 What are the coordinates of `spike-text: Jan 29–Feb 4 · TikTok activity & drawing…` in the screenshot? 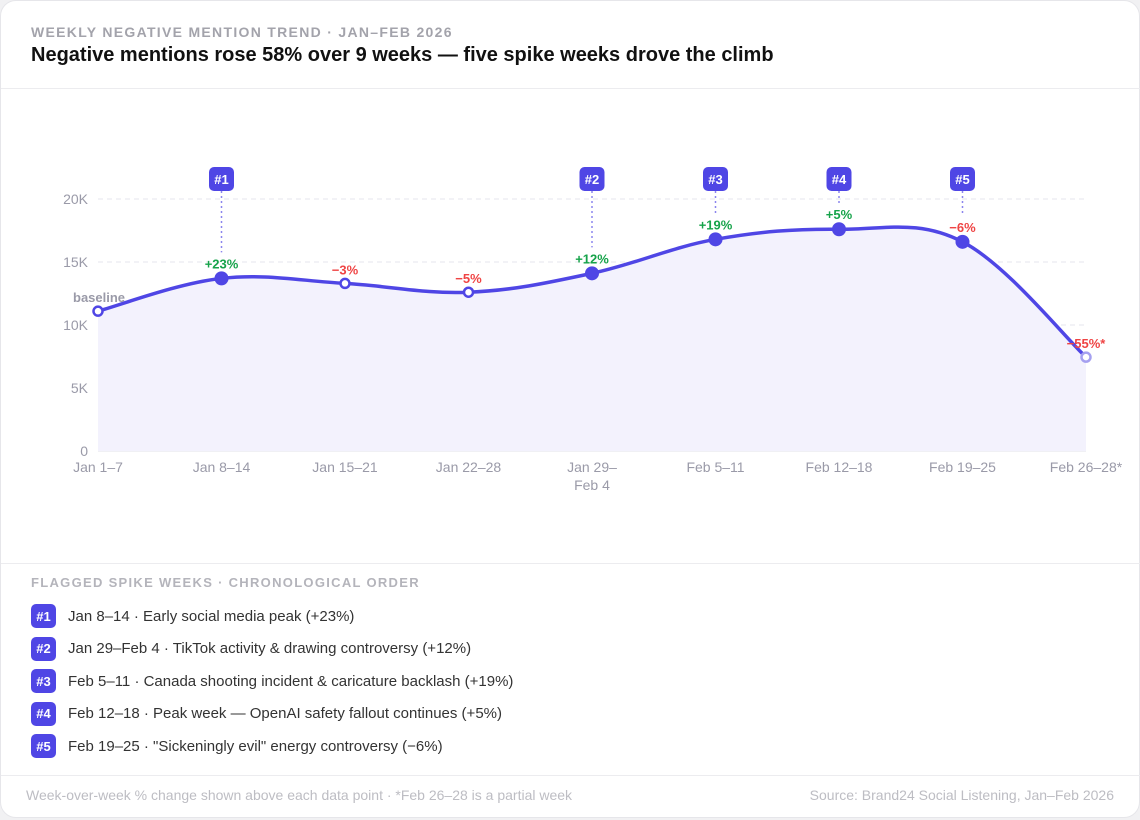 It's located at (270, 649).